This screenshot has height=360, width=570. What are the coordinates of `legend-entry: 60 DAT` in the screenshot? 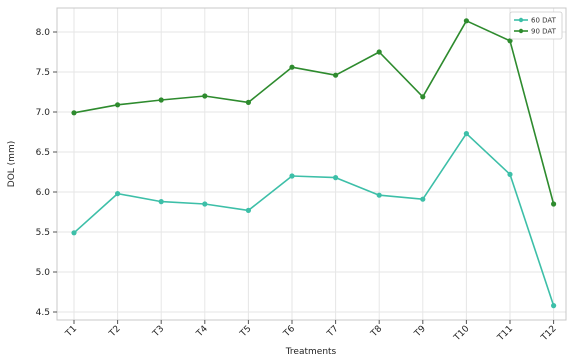 It's located at (544, 21).